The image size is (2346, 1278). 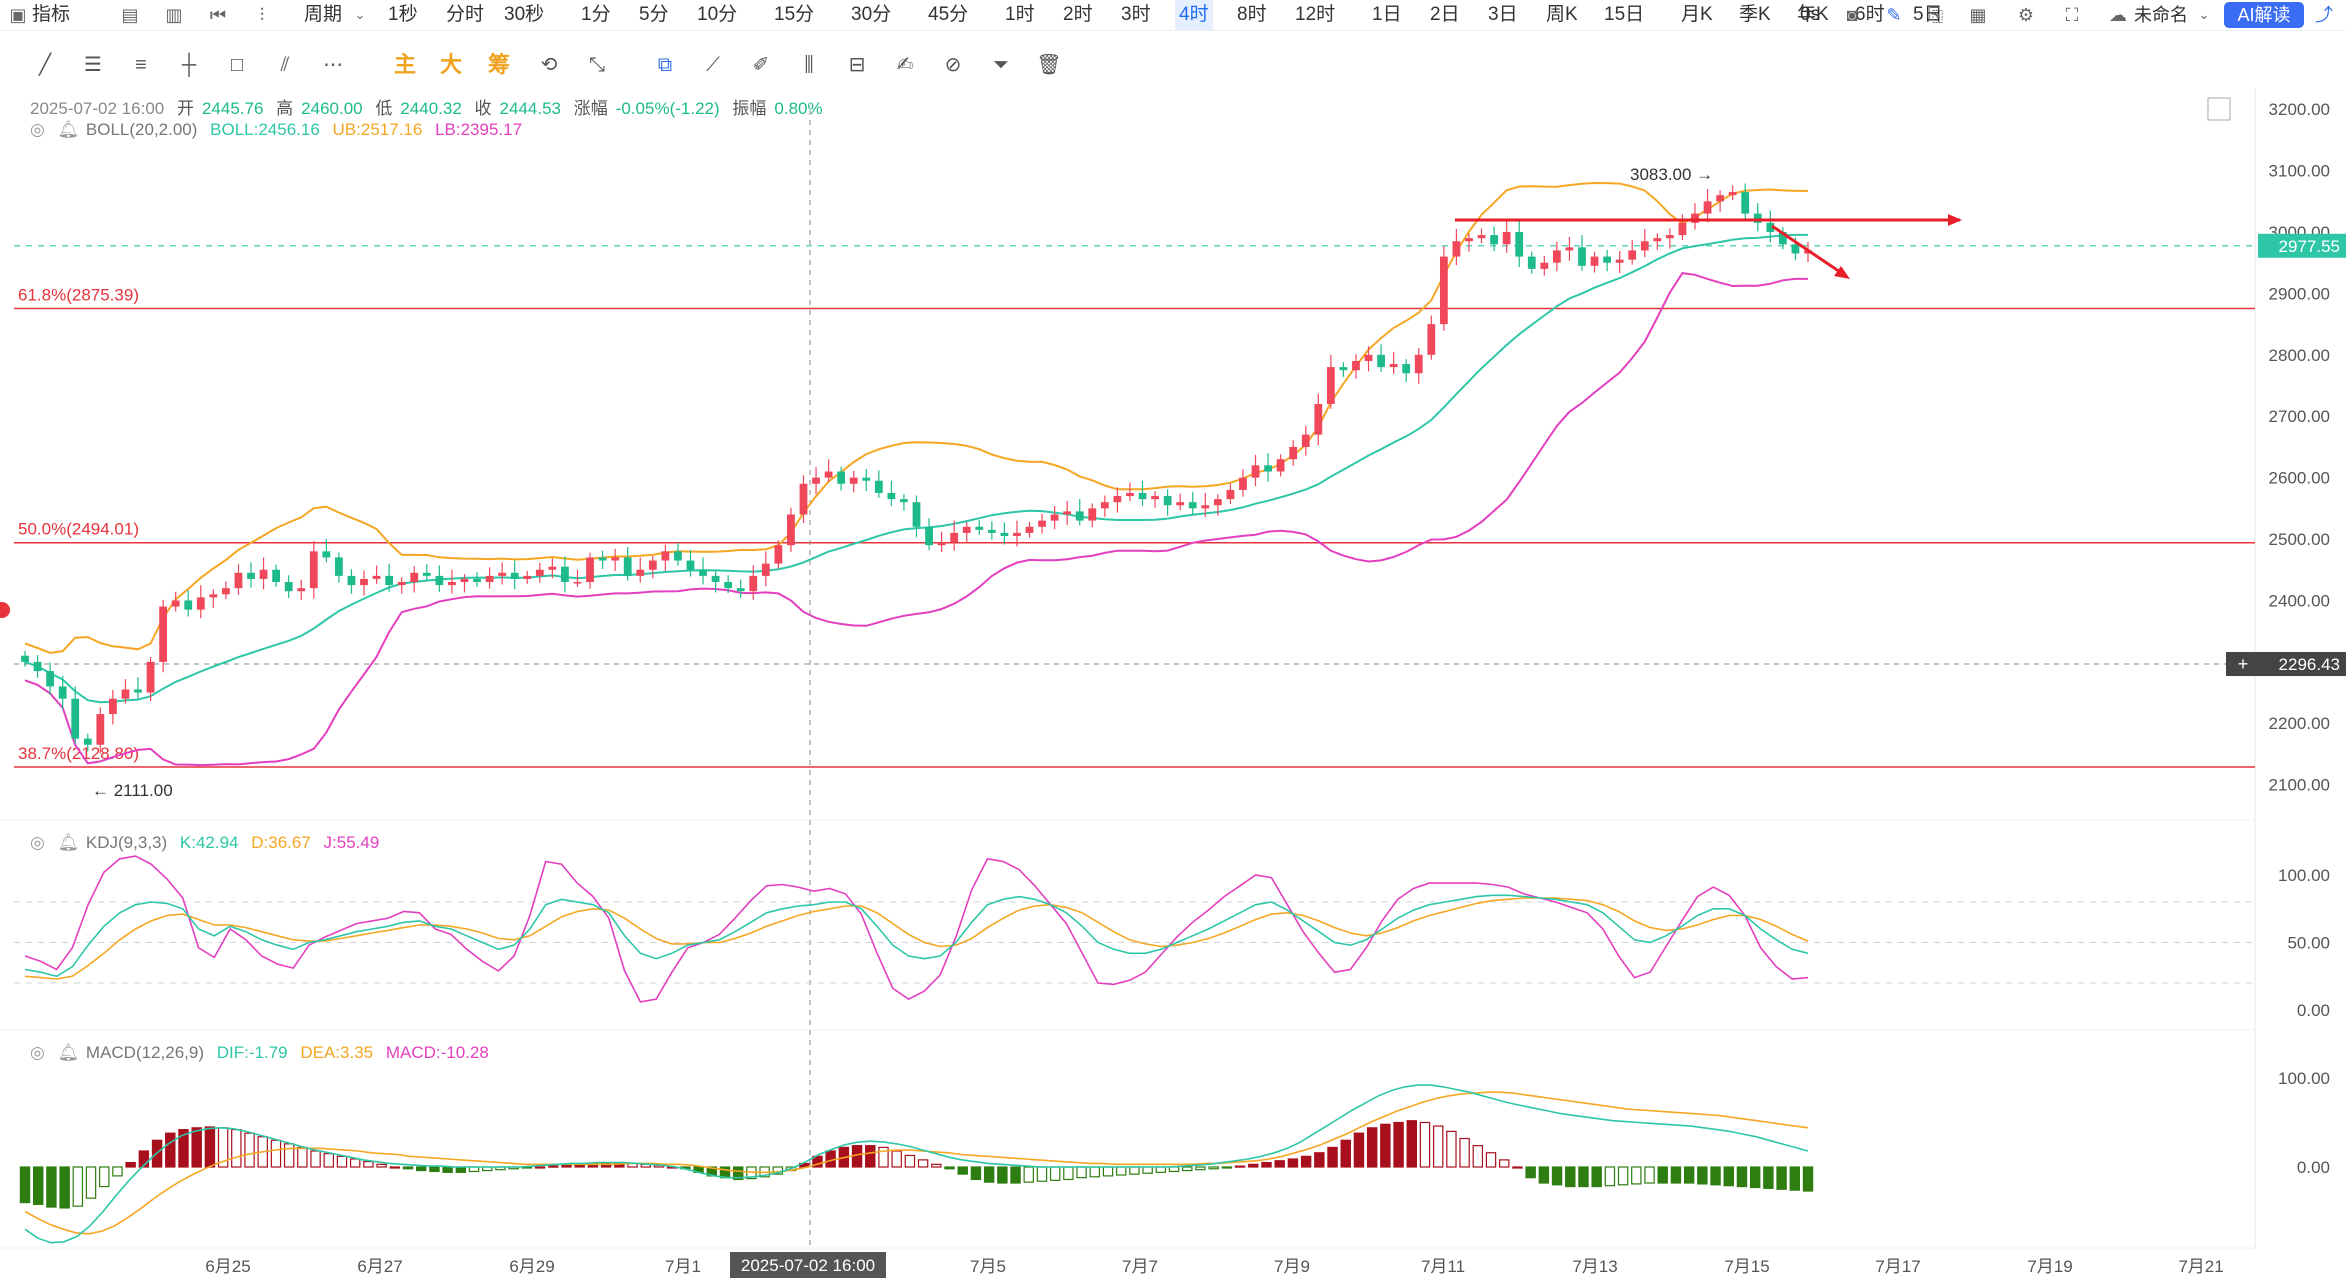 I want to click on indicator-button: 指标, so click(x=51, y=14).